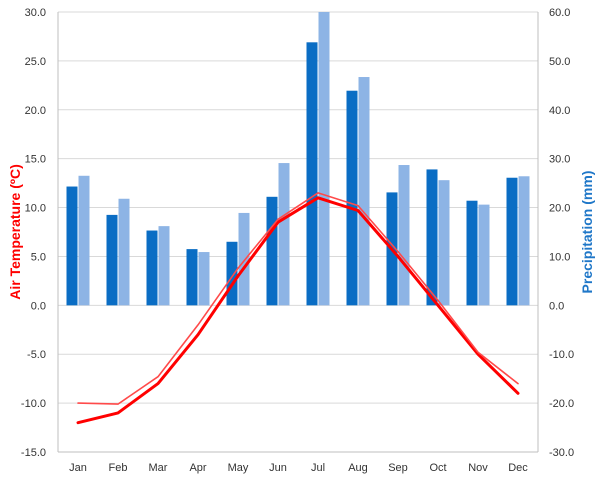  I want to click on right-tick-label: -10.0, so click(561, 355).